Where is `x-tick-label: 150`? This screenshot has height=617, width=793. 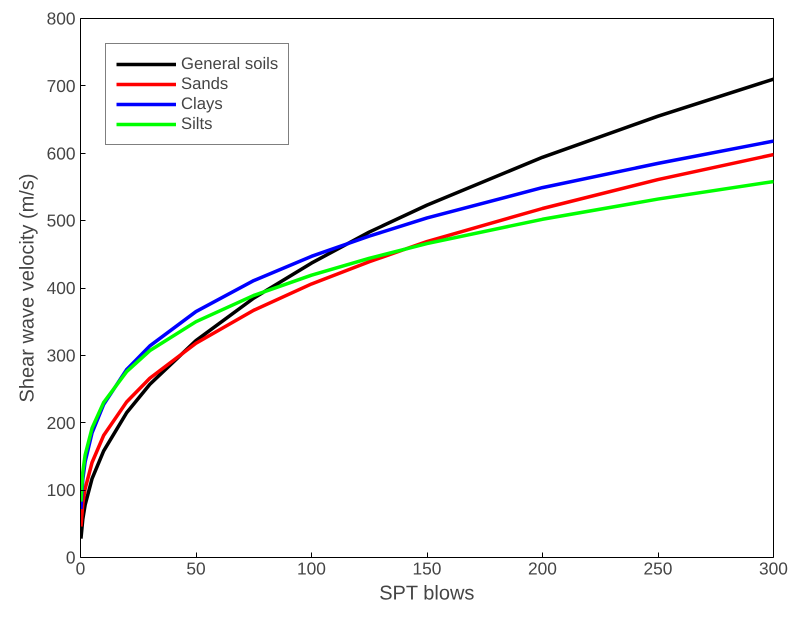
x-tick-label: 150 is located at coordinates (427, 568).